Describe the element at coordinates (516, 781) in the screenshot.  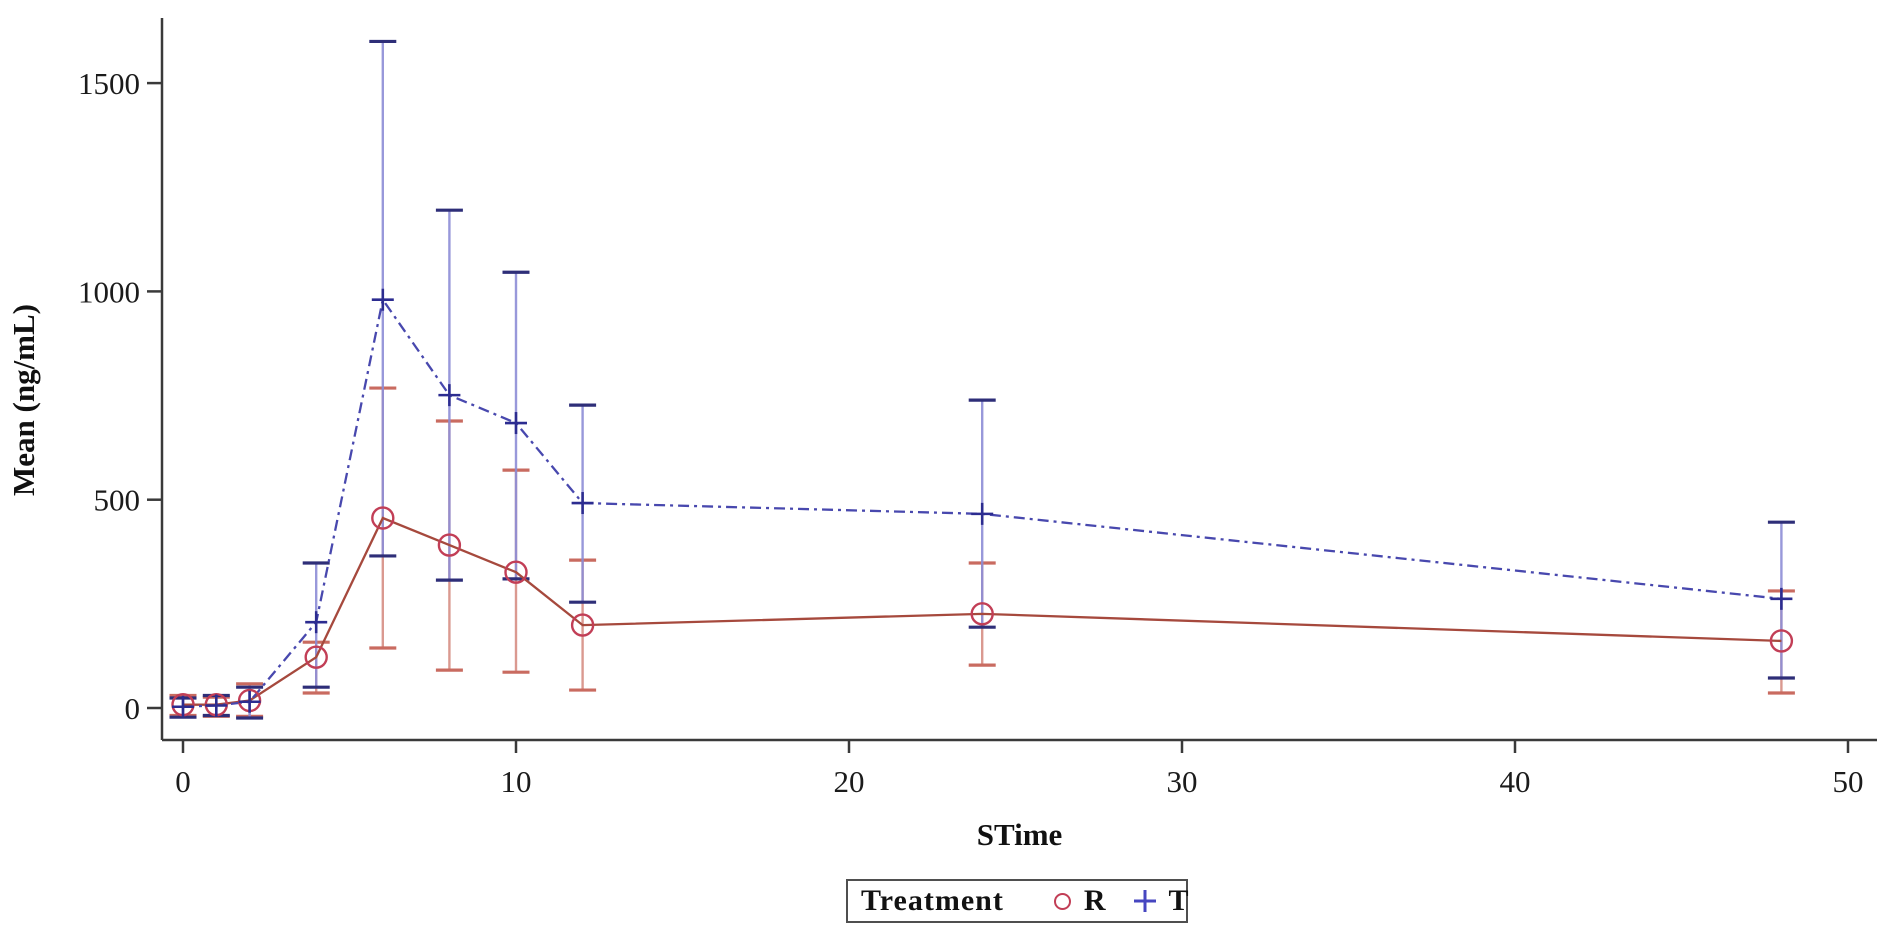
I see `x-tick-label: 10` at that location.